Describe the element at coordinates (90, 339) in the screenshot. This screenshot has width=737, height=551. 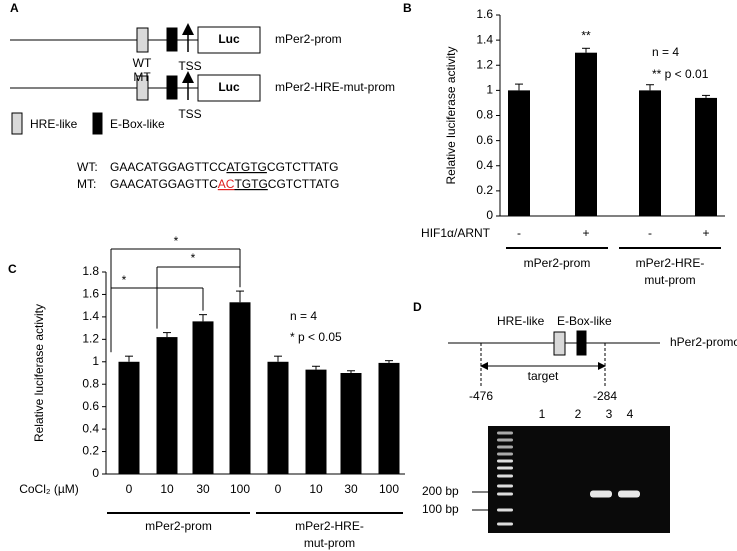
I see `y-tick-label: 1.2` at that location.